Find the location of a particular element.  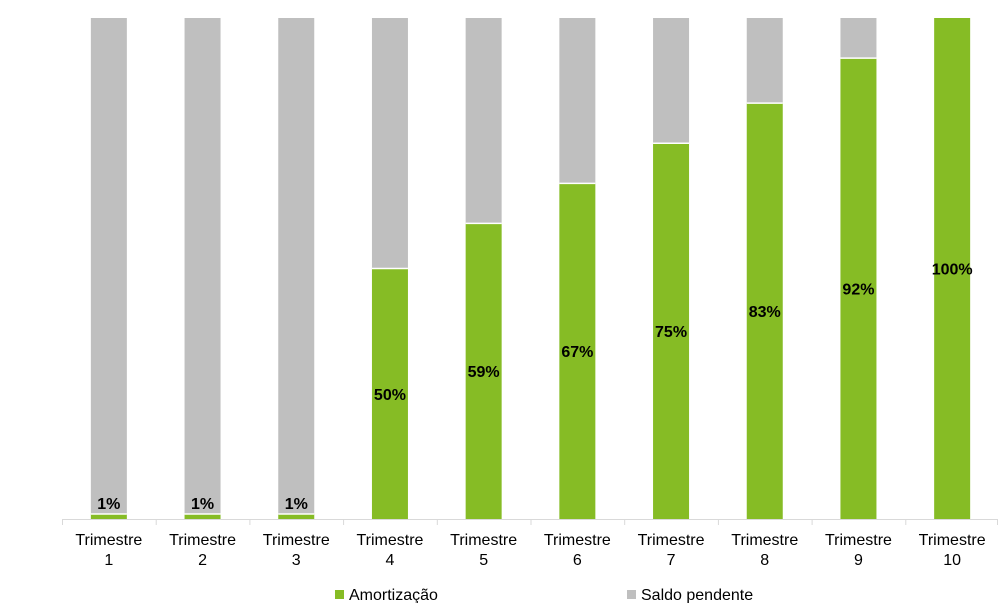

x-axis-ticks is located at coordinates (530, 522).